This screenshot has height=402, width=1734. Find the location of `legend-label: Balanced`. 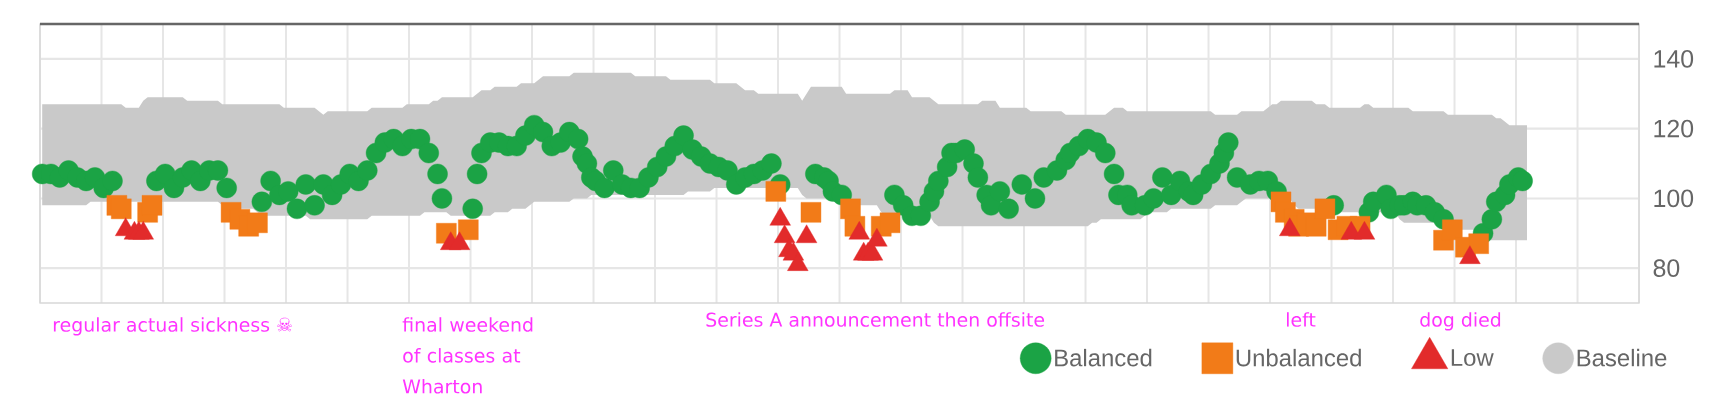

legend-label: Balanced is located at coordinates (1103, 357).